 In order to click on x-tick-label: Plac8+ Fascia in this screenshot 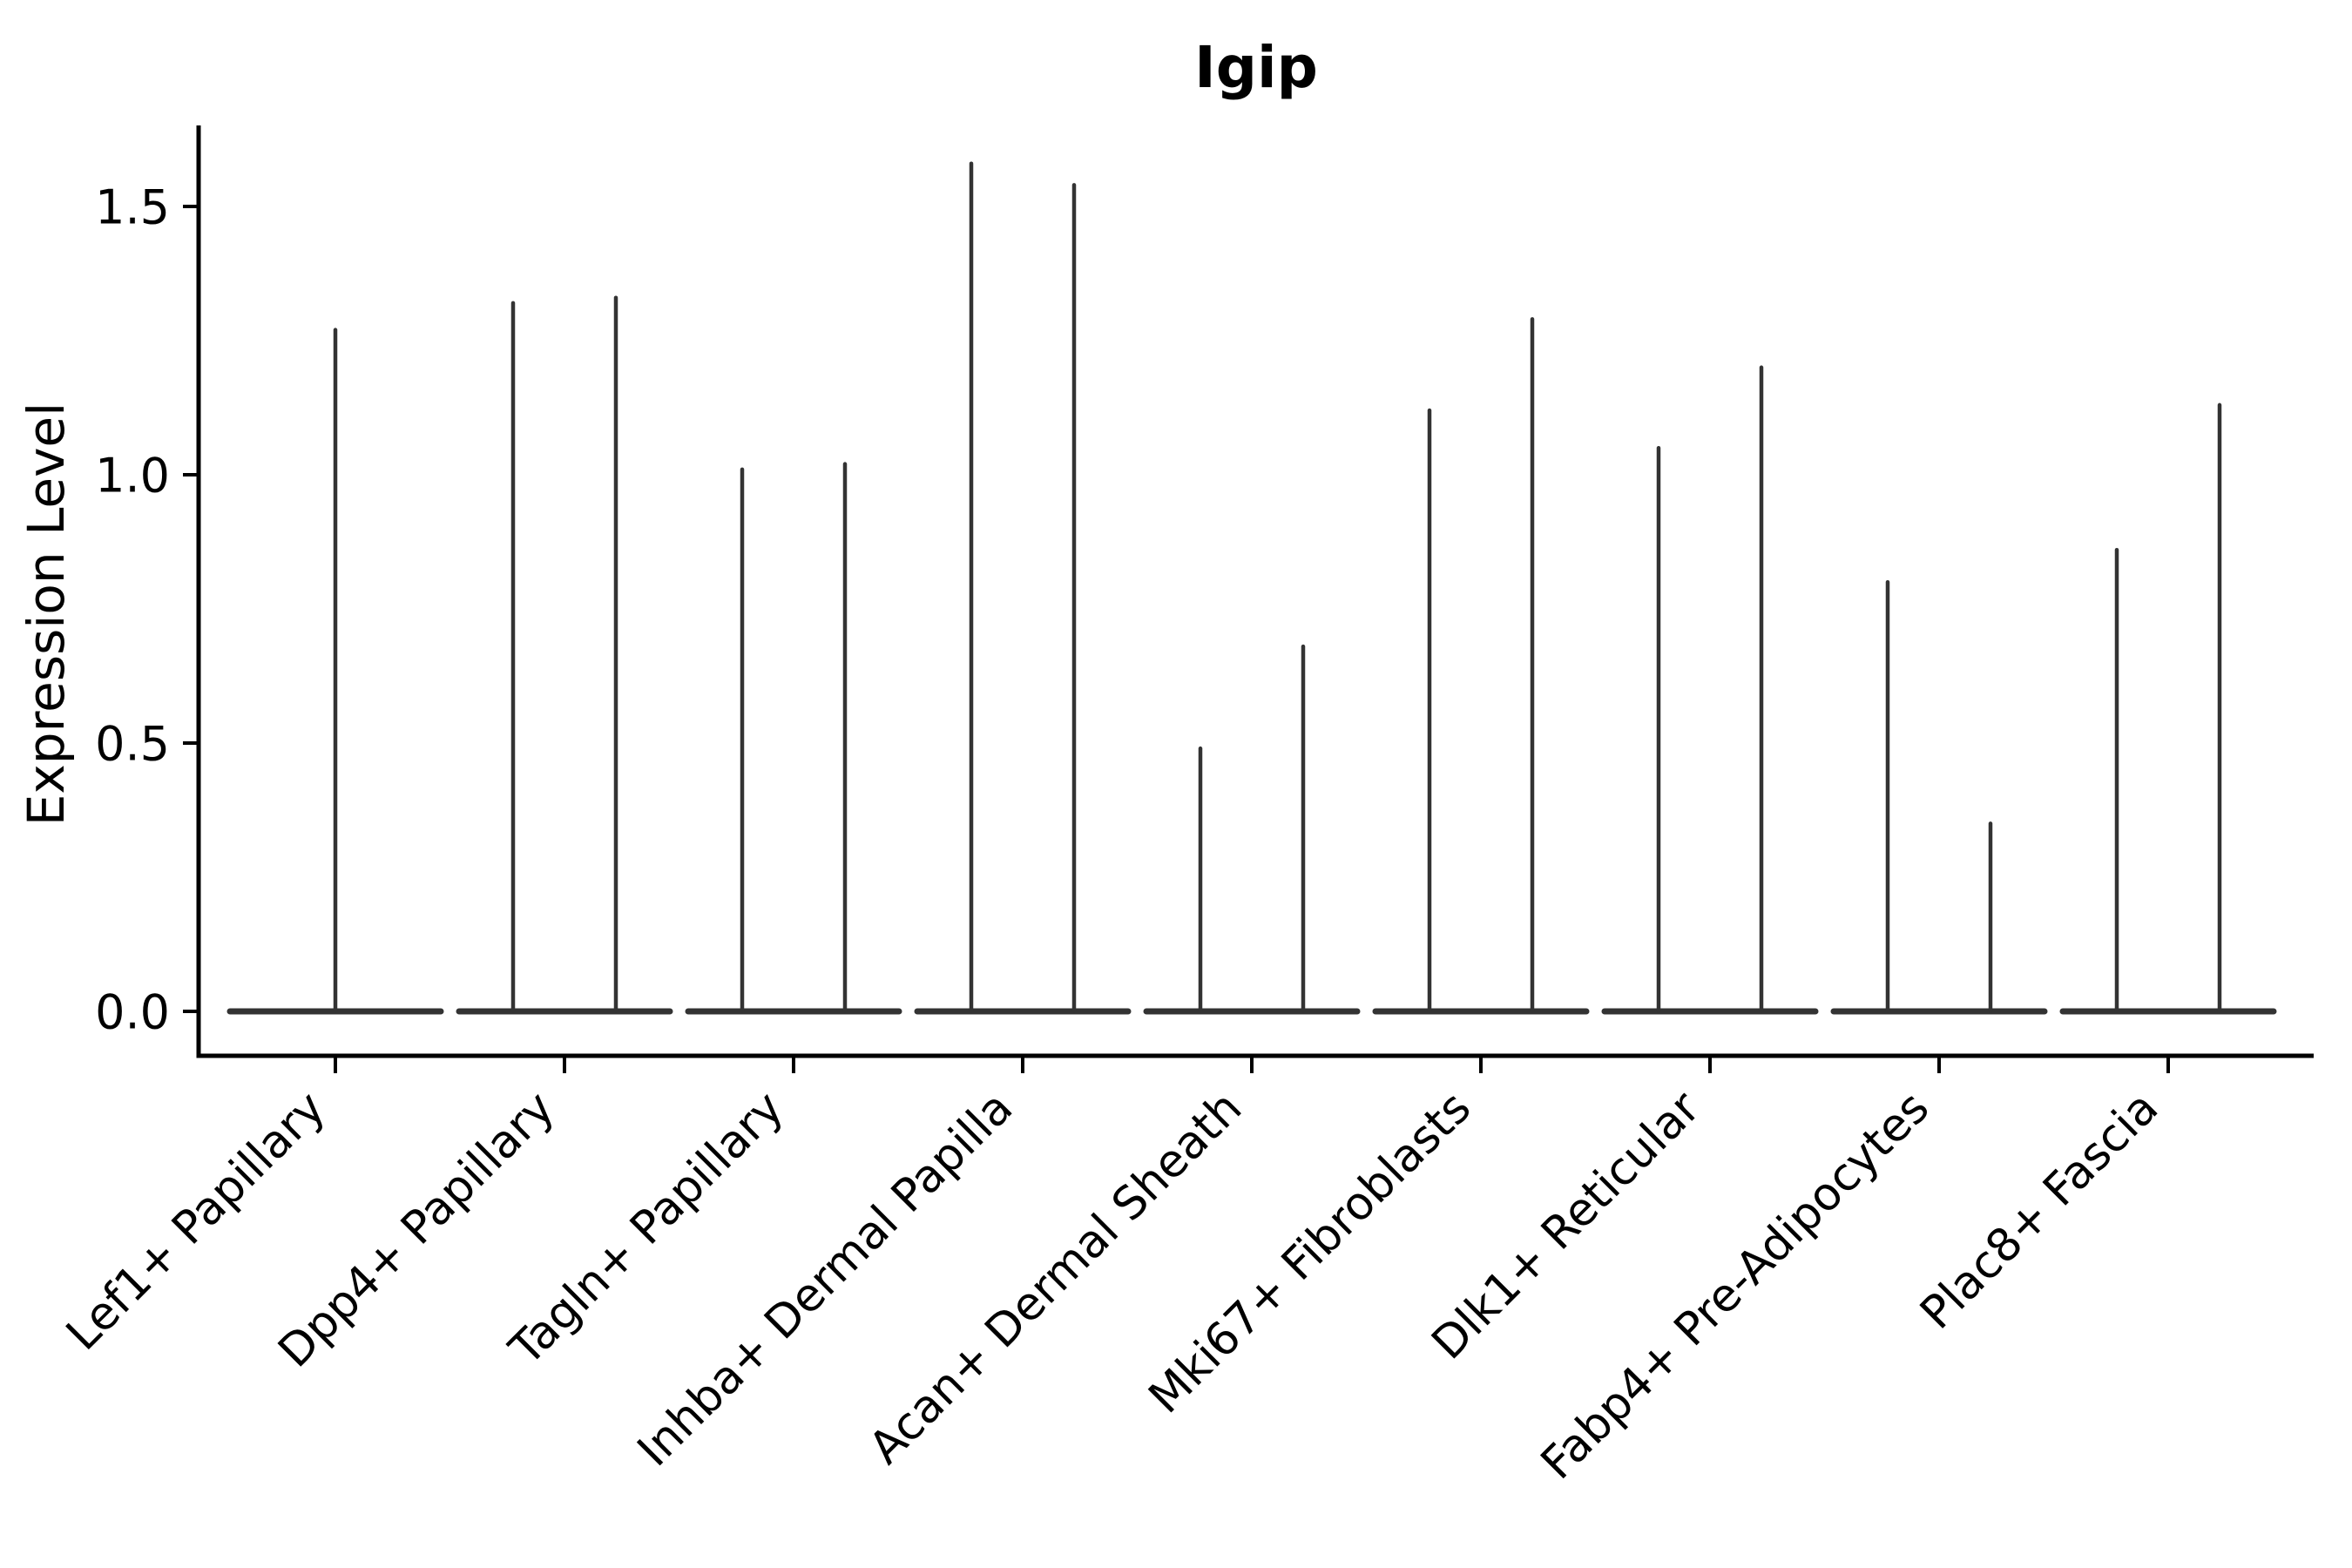, I will do `click(2039, 1211)`.